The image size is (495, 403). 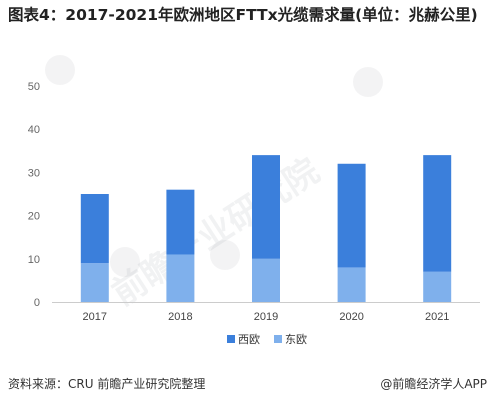 What do you see at coordinates (94, 282) in the screenshot?
I see `bar-east-2017` at bounding box center [94, 282].